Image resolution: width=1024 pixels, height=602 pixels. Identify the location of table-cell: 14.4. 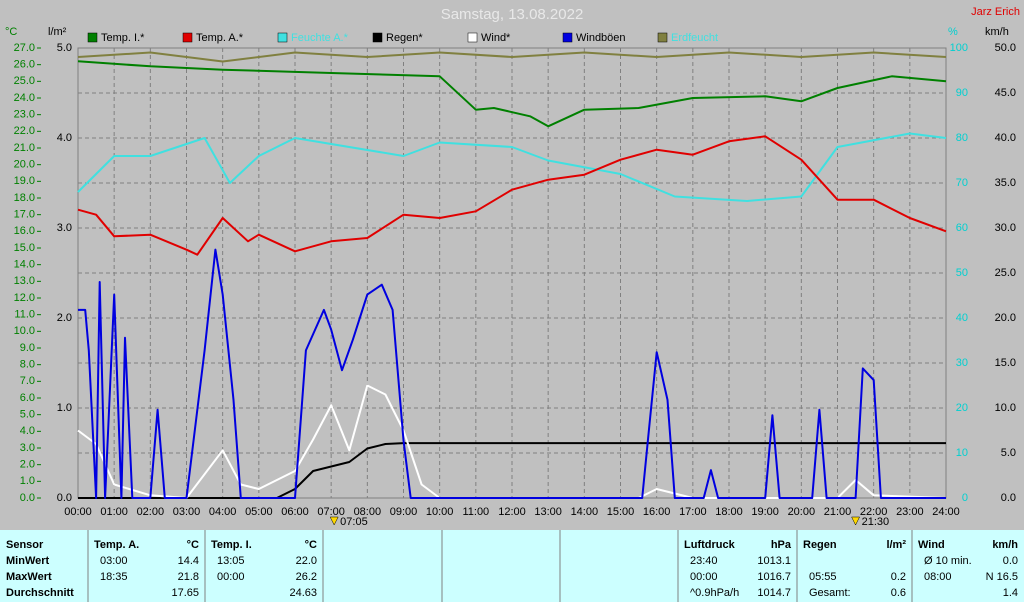
(188, 561).